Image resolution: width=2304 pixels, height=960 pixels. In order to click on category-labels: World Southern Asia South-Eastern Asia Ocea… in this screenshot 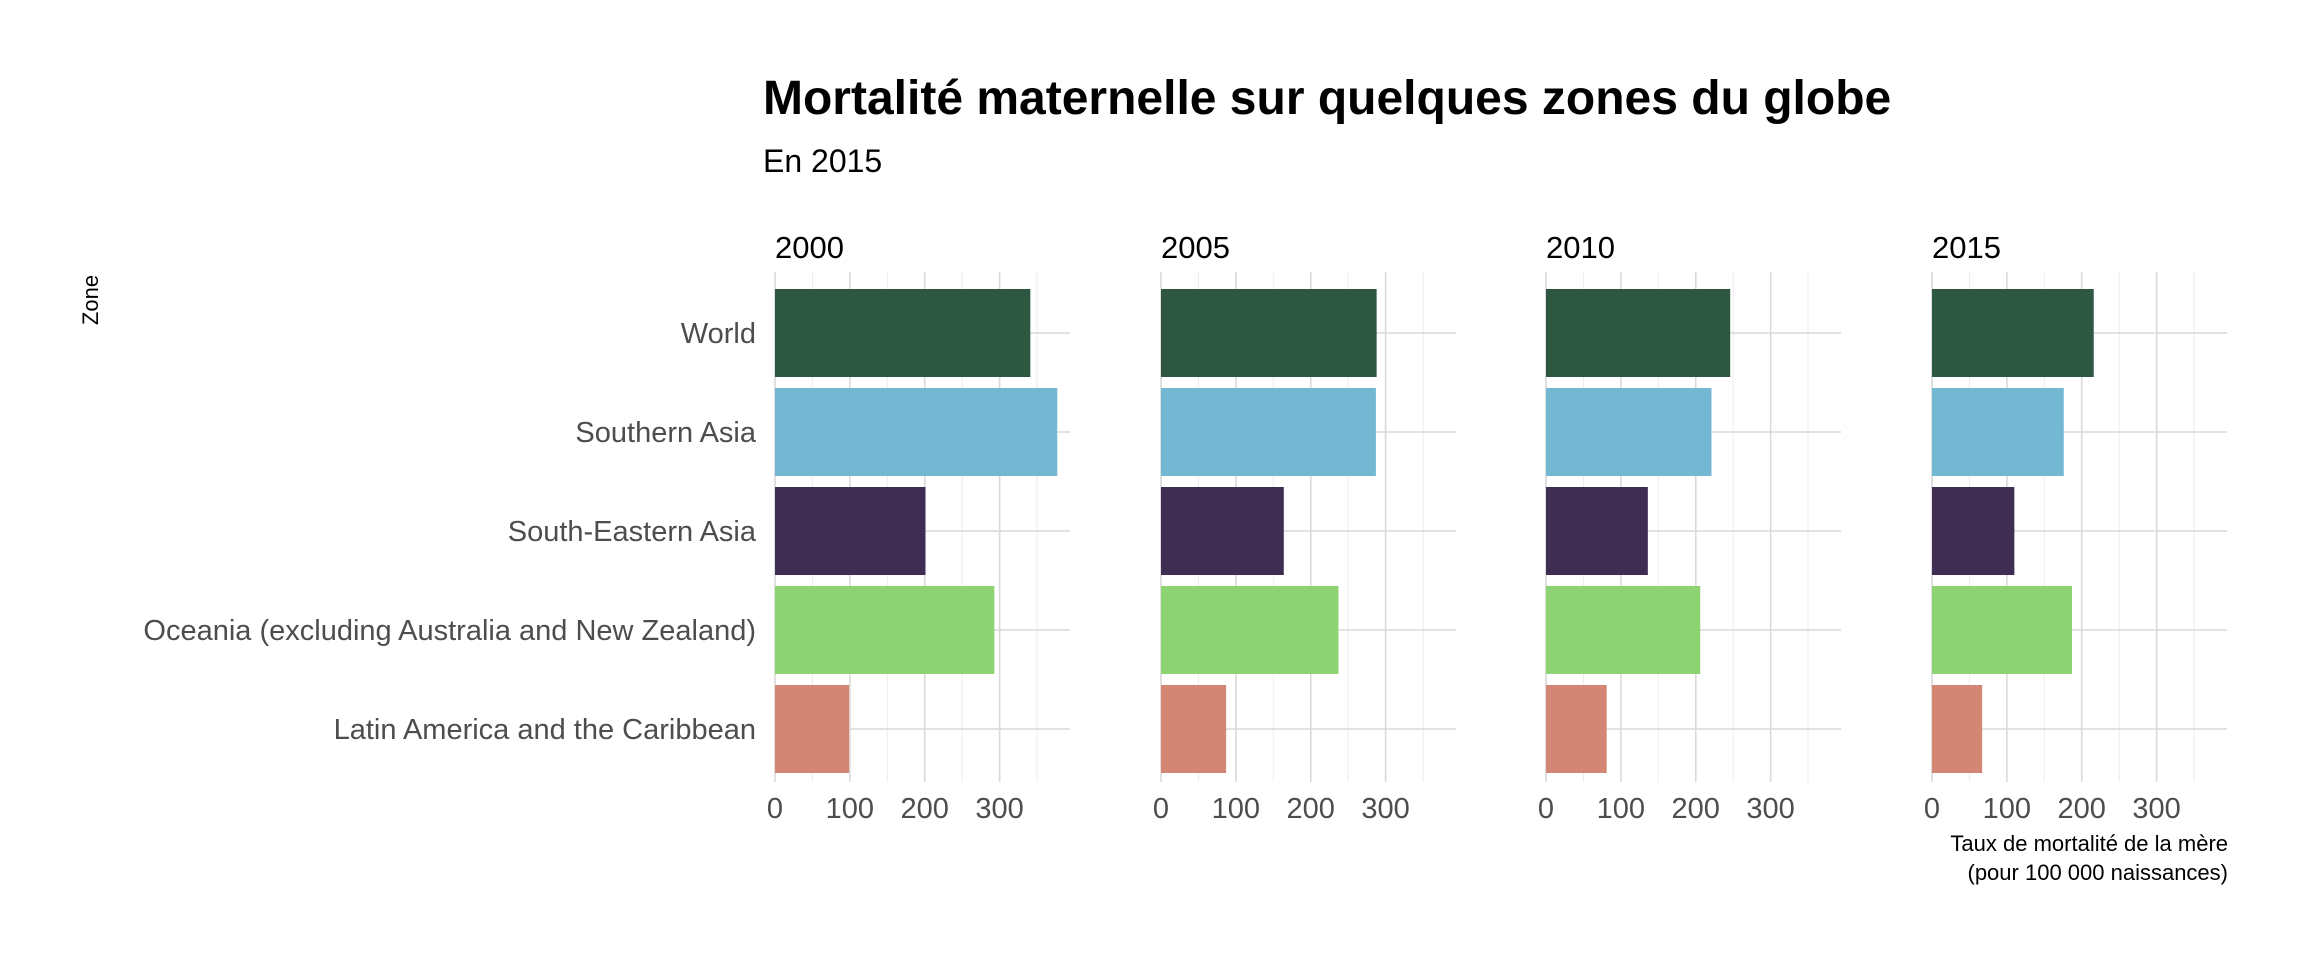, I will do `click(449, 532)`.